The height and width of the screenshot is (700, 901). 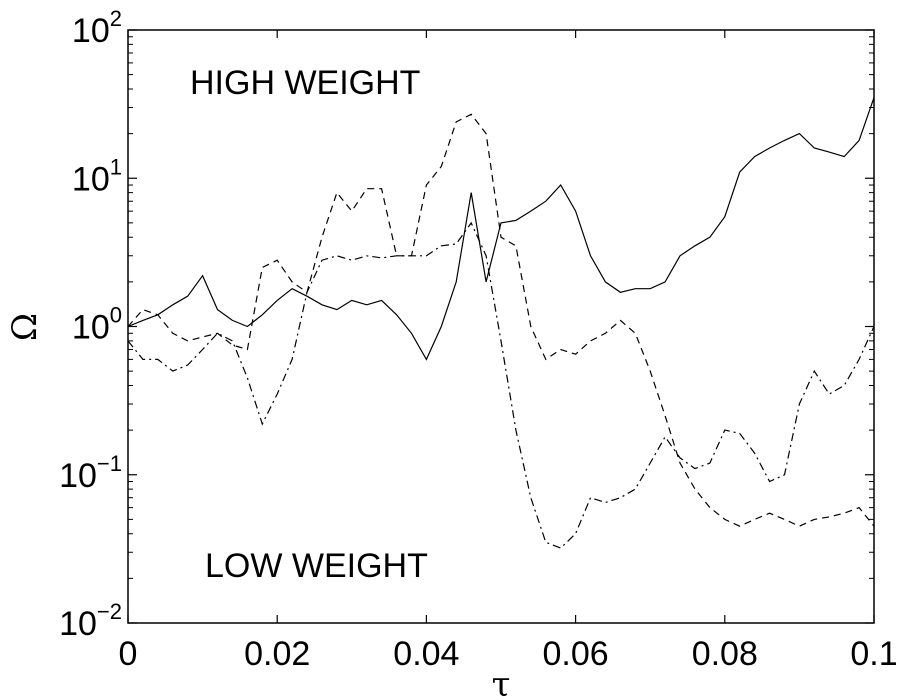 I want to click on x-axis-label: τ, so click(x=501, y=682).